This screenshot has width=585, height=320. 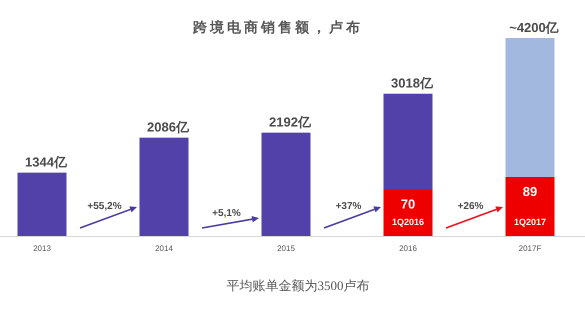 I want to click on data-label: 2192亿, so click(x=290, y=122).